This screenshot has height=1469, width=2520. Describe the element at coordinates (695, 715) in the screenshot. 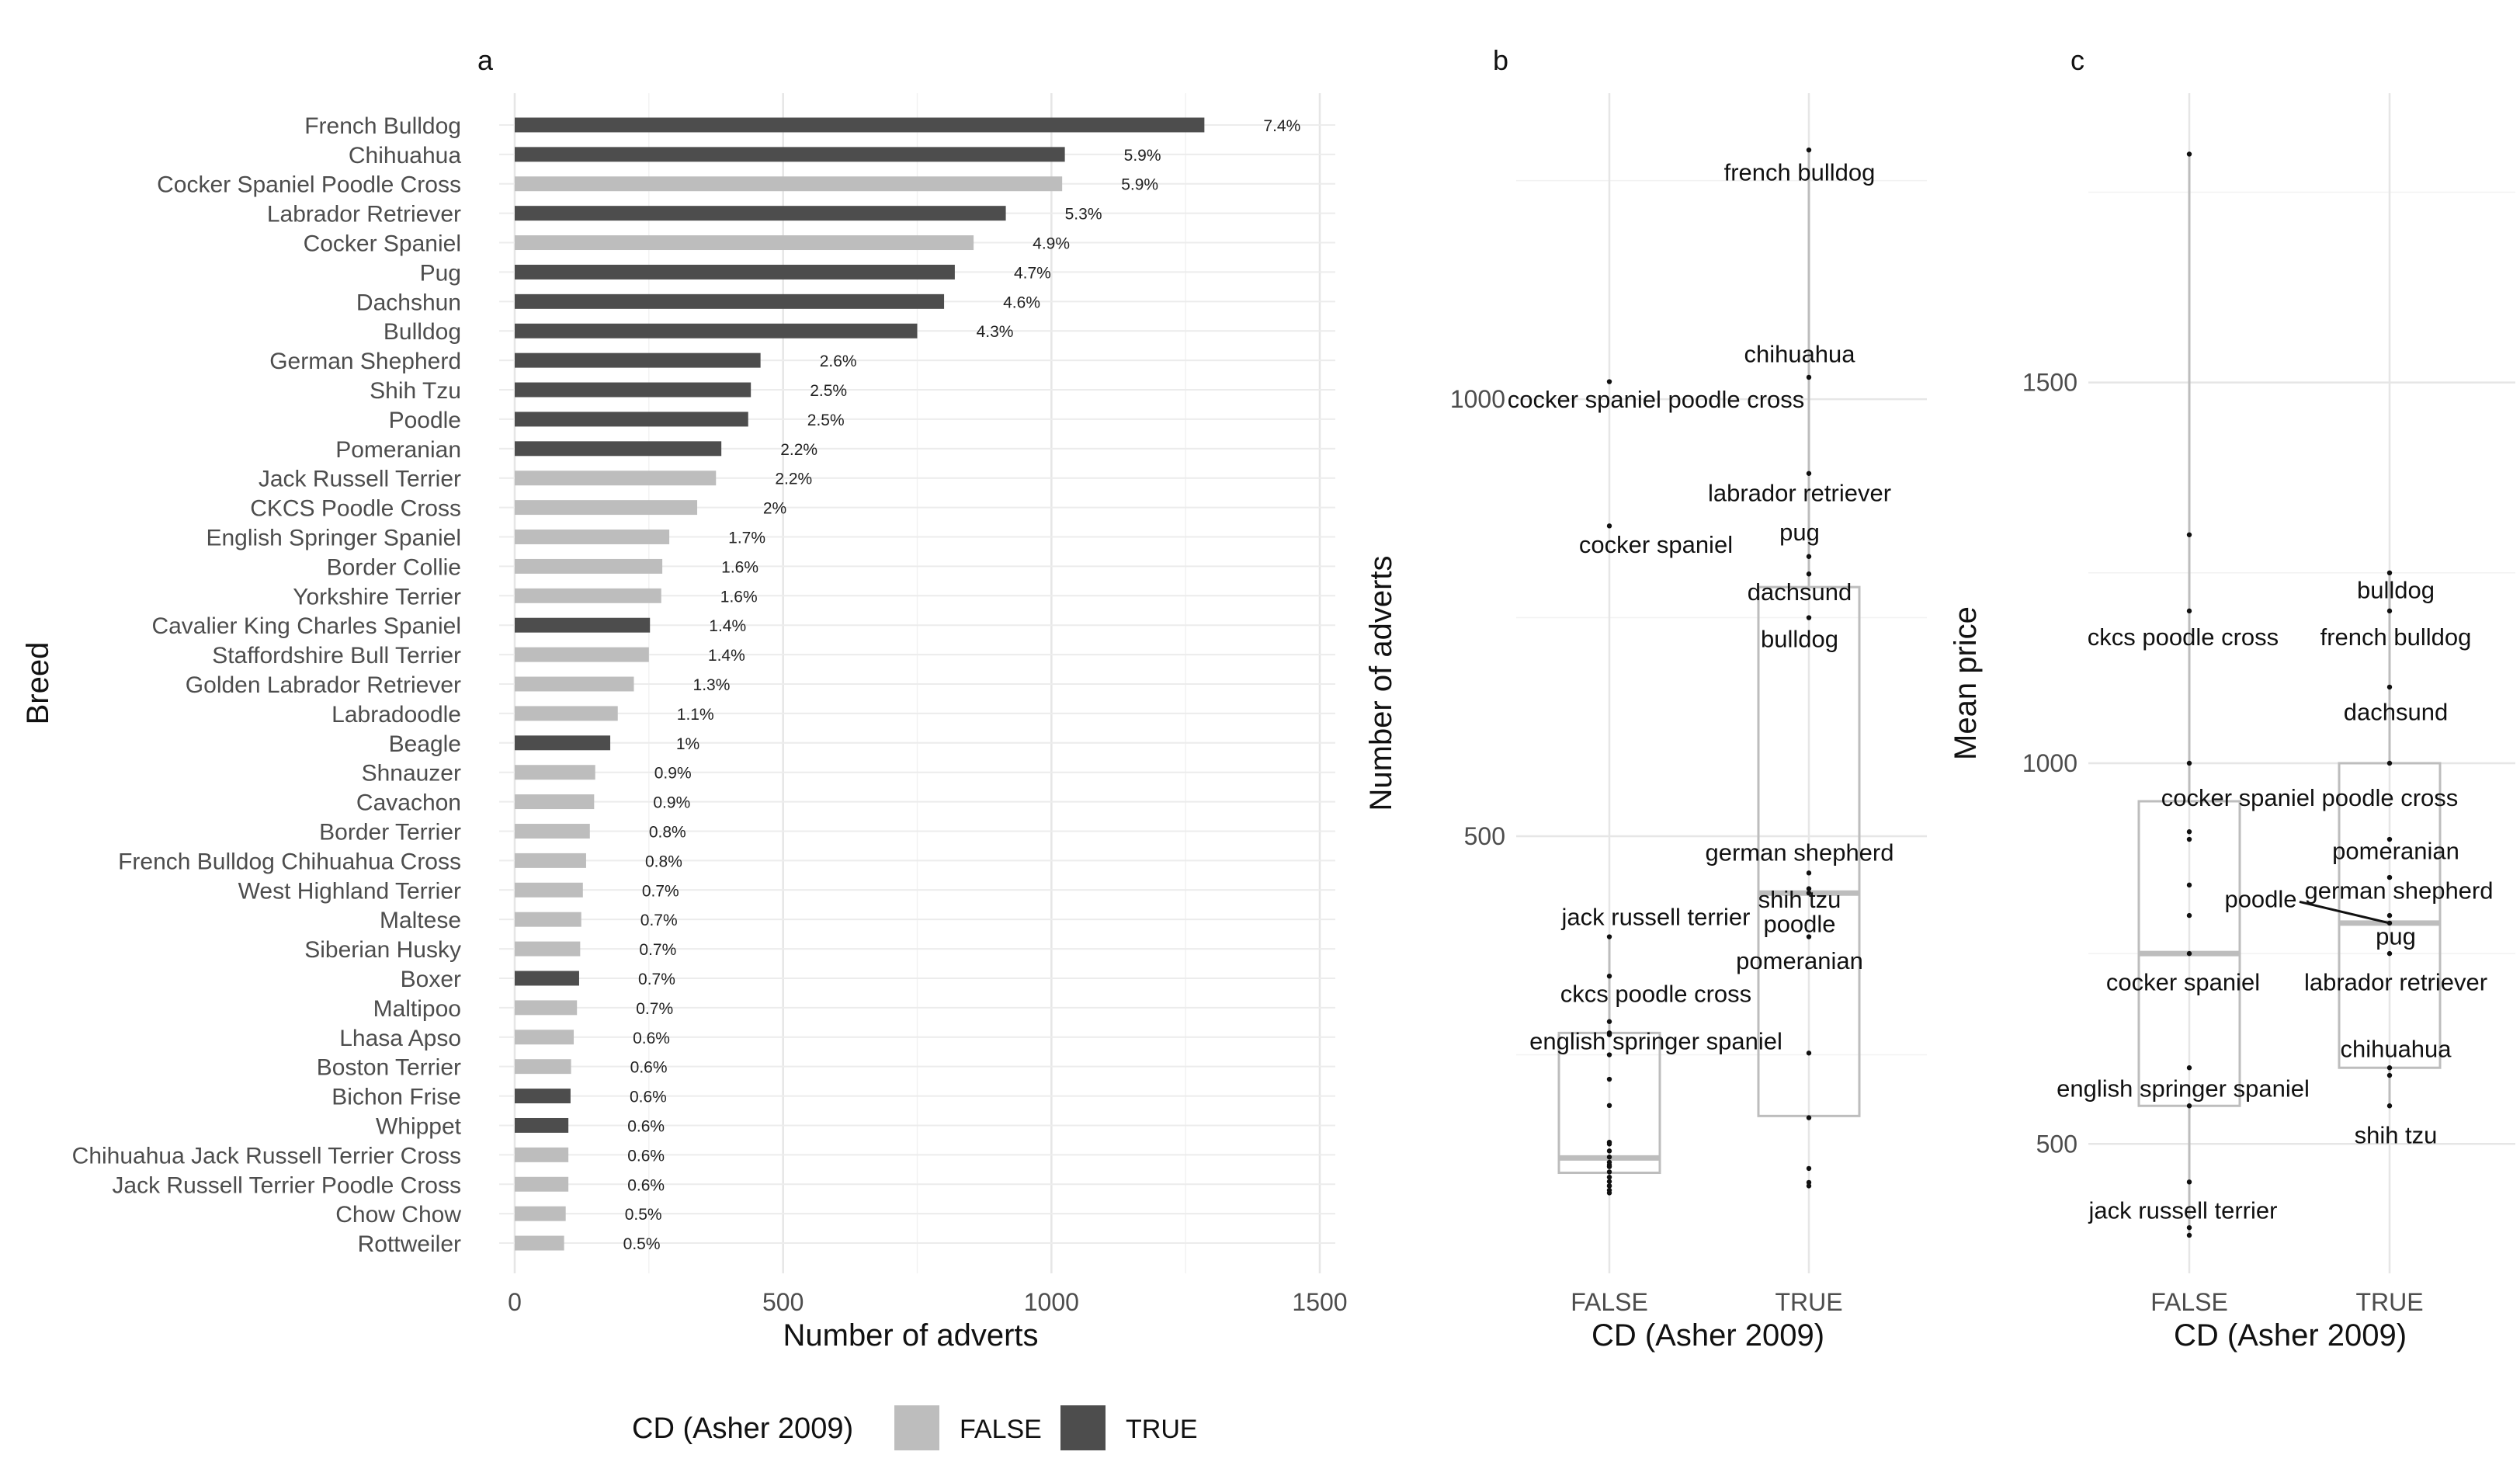

I see `data-label: 1.1%` at that location.